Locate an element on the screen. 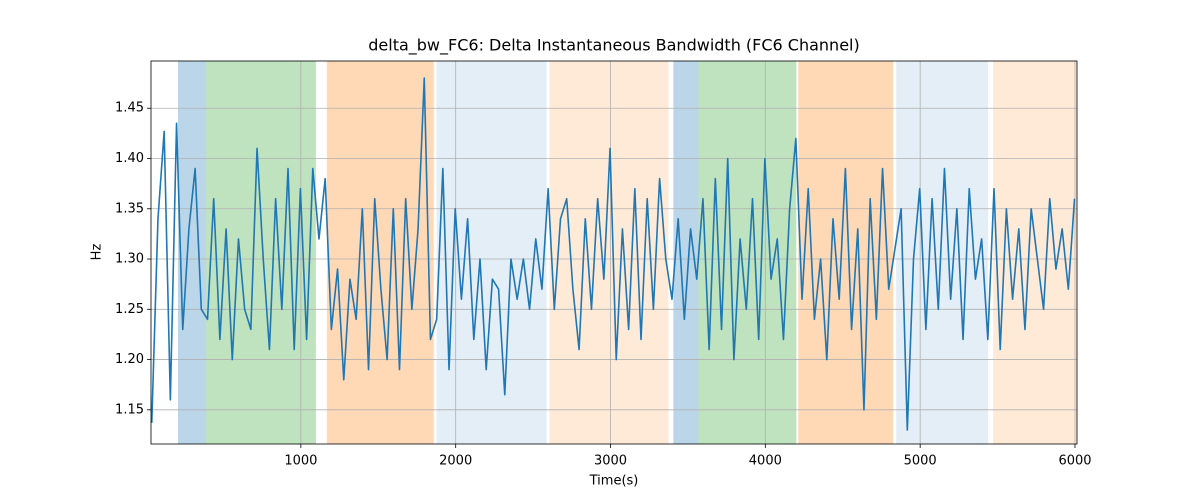 The height and width of the screenshot is (500, 1200). x-tick-label: 4000 is located at coordinates (765, 461).